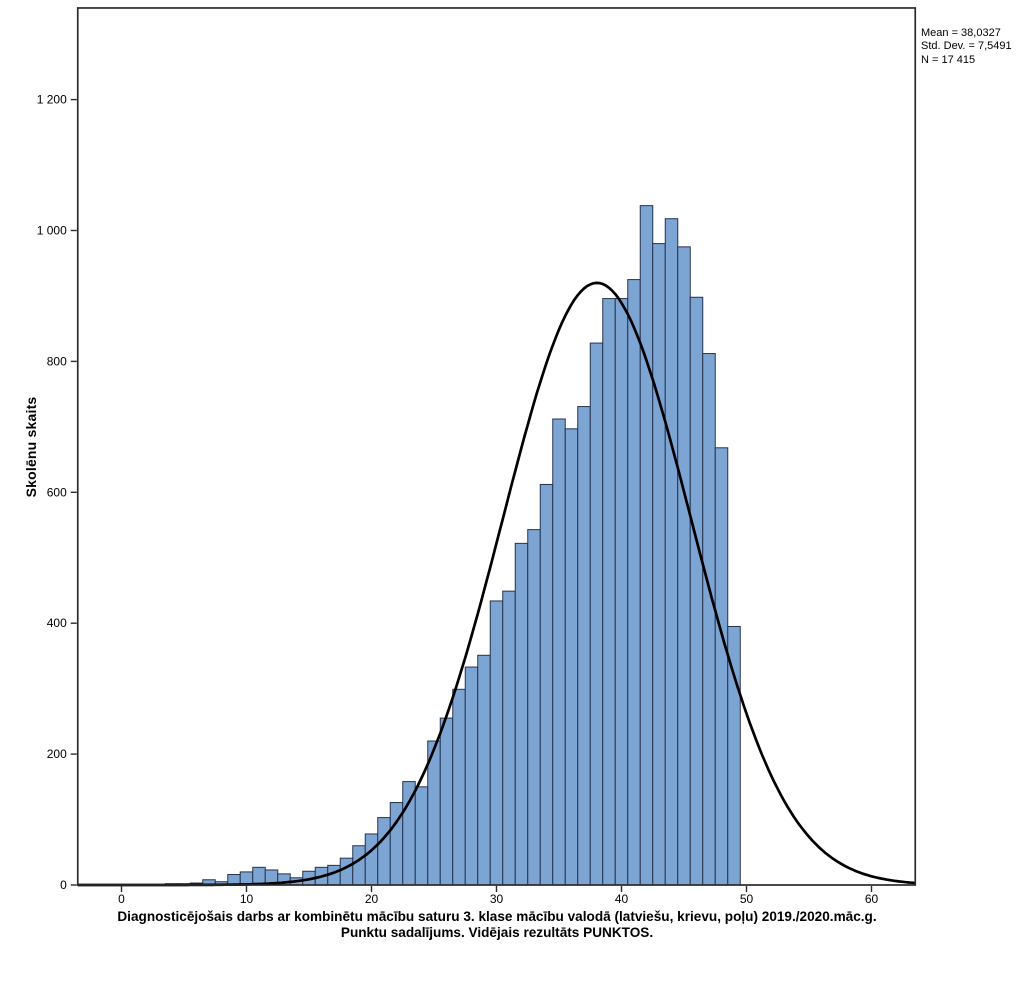 Image resolution: width=1024 pixels, height=983 pixels. Describe the element at coordinates (63, 885) in the screenshot. I see `y-axis-tick-label: 0` at that location.